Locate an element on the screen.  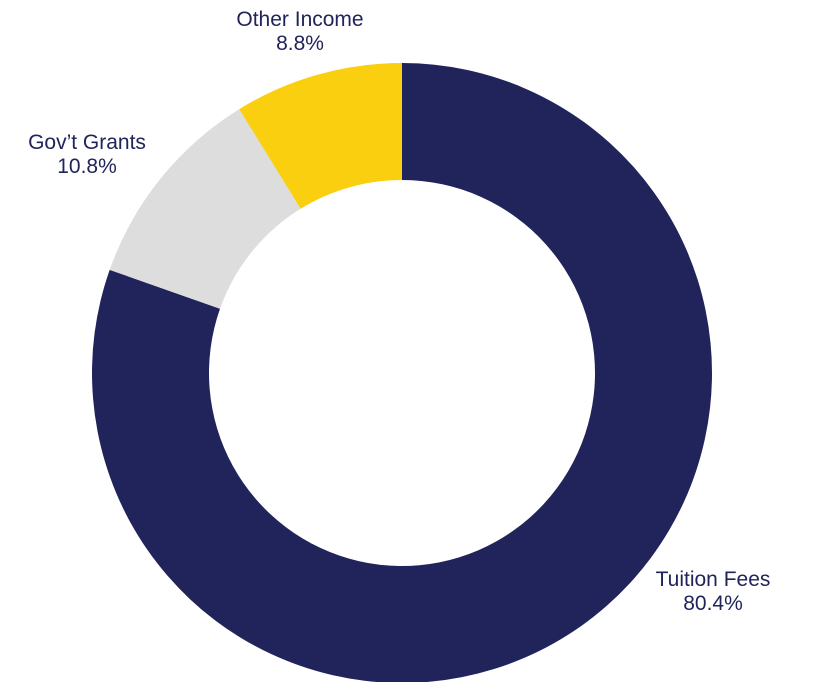
slice-value-govt-grants: 10.8% is located at coordinates (87, 166).